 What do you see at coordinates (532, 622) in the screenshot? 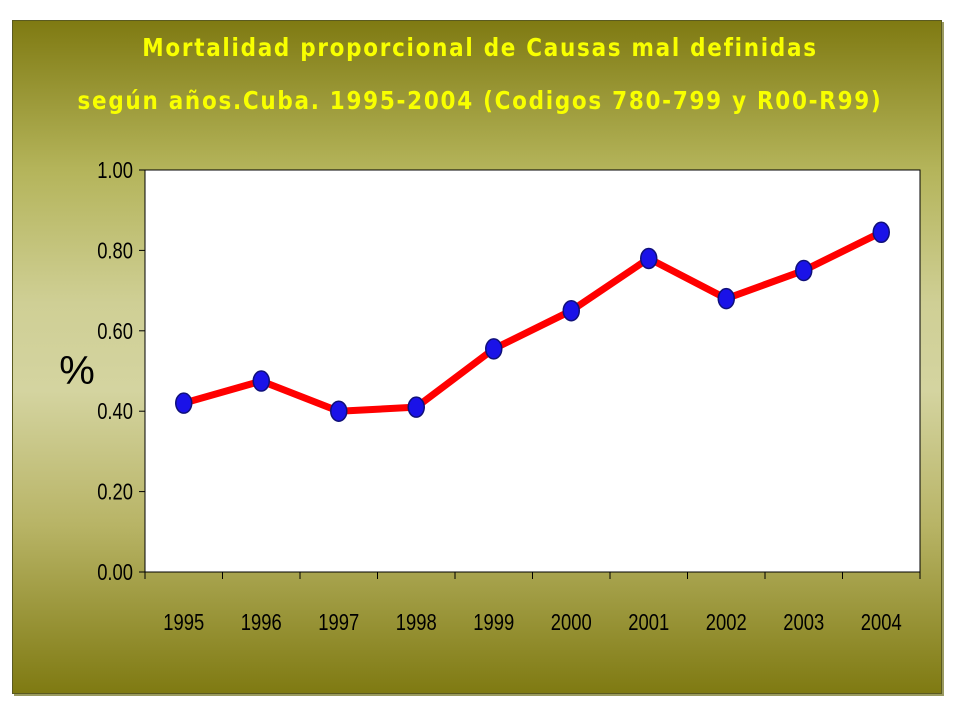
I see `x-tick-labels: 1995 1996 1997 1998 1999 2000 2001 2002 2003 2004` at bounding box center [532, 622].